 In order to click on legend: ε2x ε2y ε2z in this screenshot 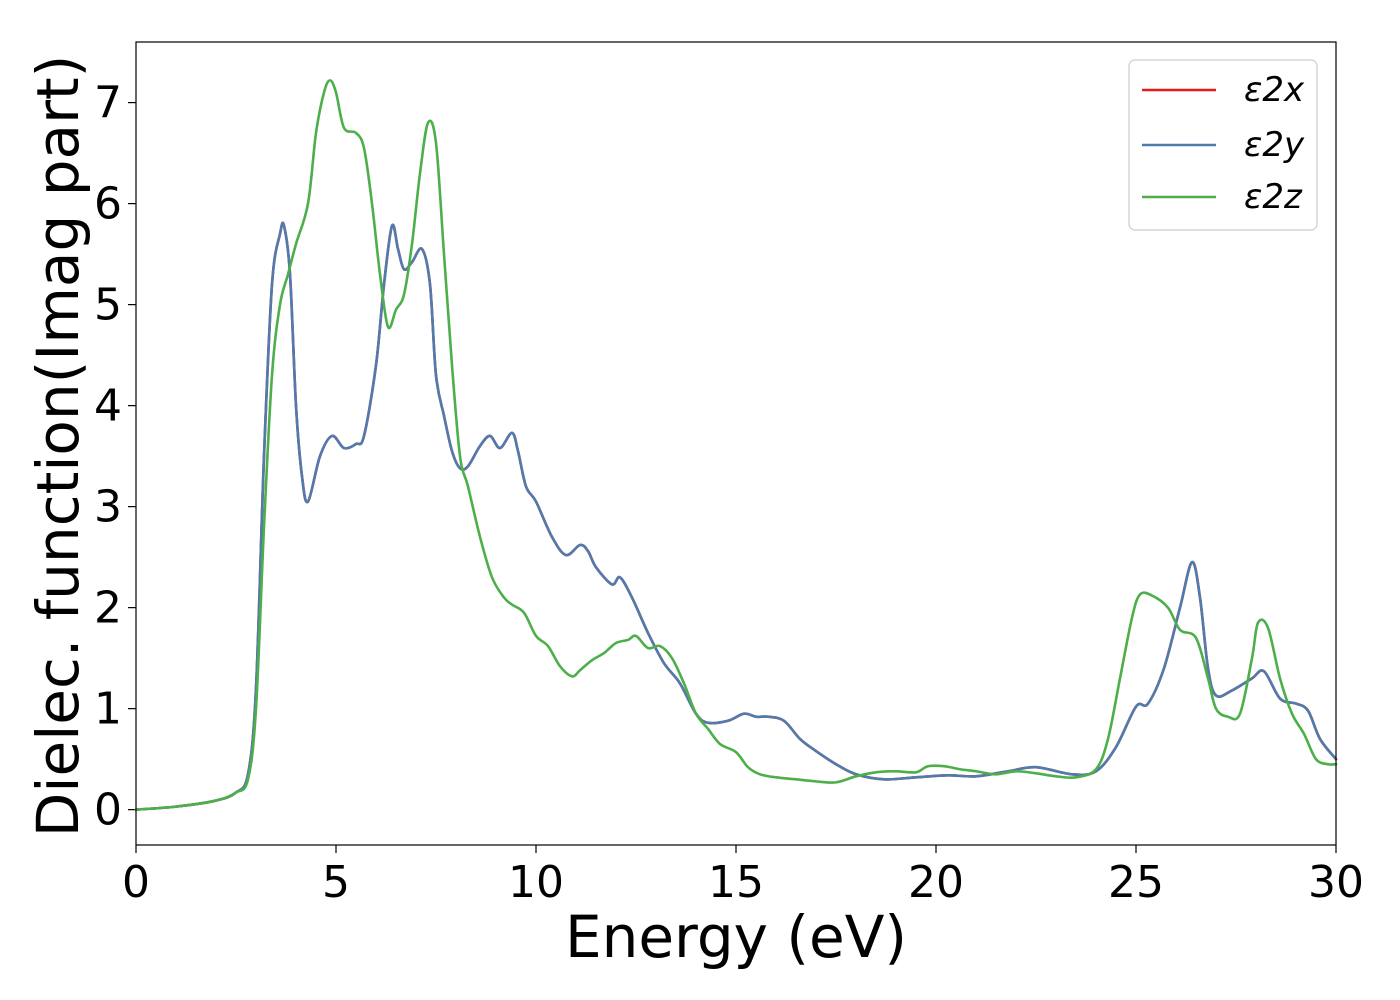, I will do `click(1223, 145)`.